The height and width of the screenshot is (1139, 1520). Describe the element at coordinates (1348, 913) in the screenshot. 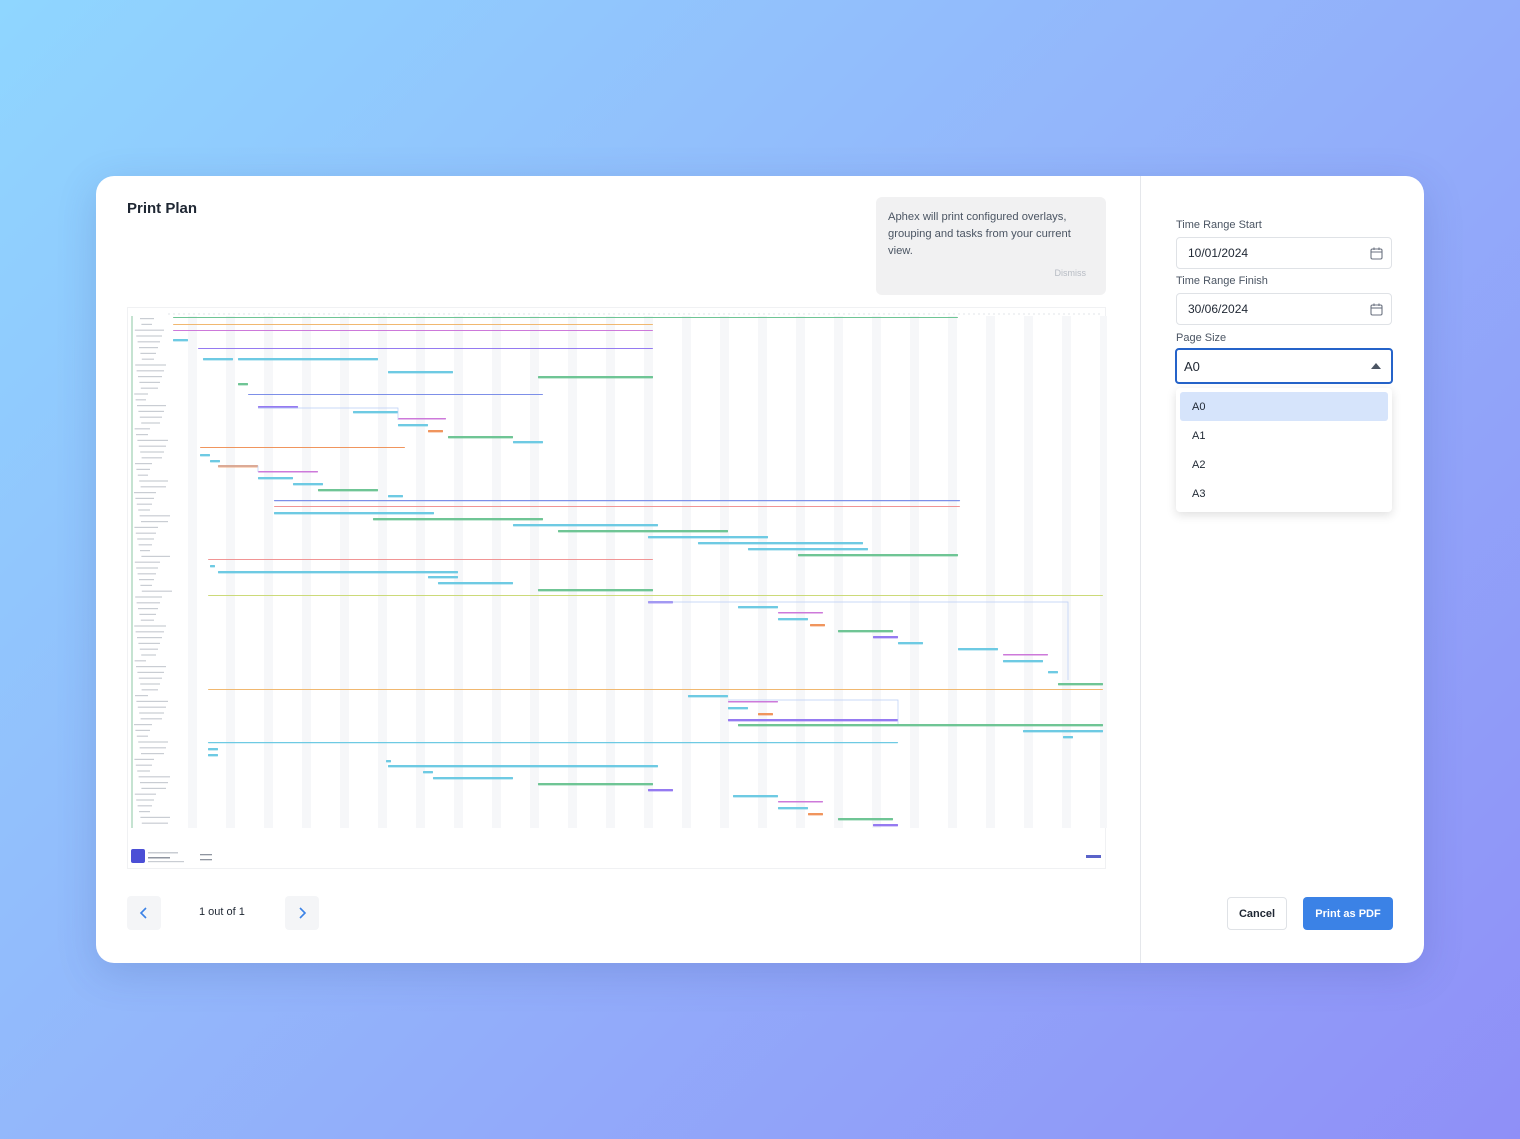

I see `print-as-pdf-button: Print as PDF` at that location.